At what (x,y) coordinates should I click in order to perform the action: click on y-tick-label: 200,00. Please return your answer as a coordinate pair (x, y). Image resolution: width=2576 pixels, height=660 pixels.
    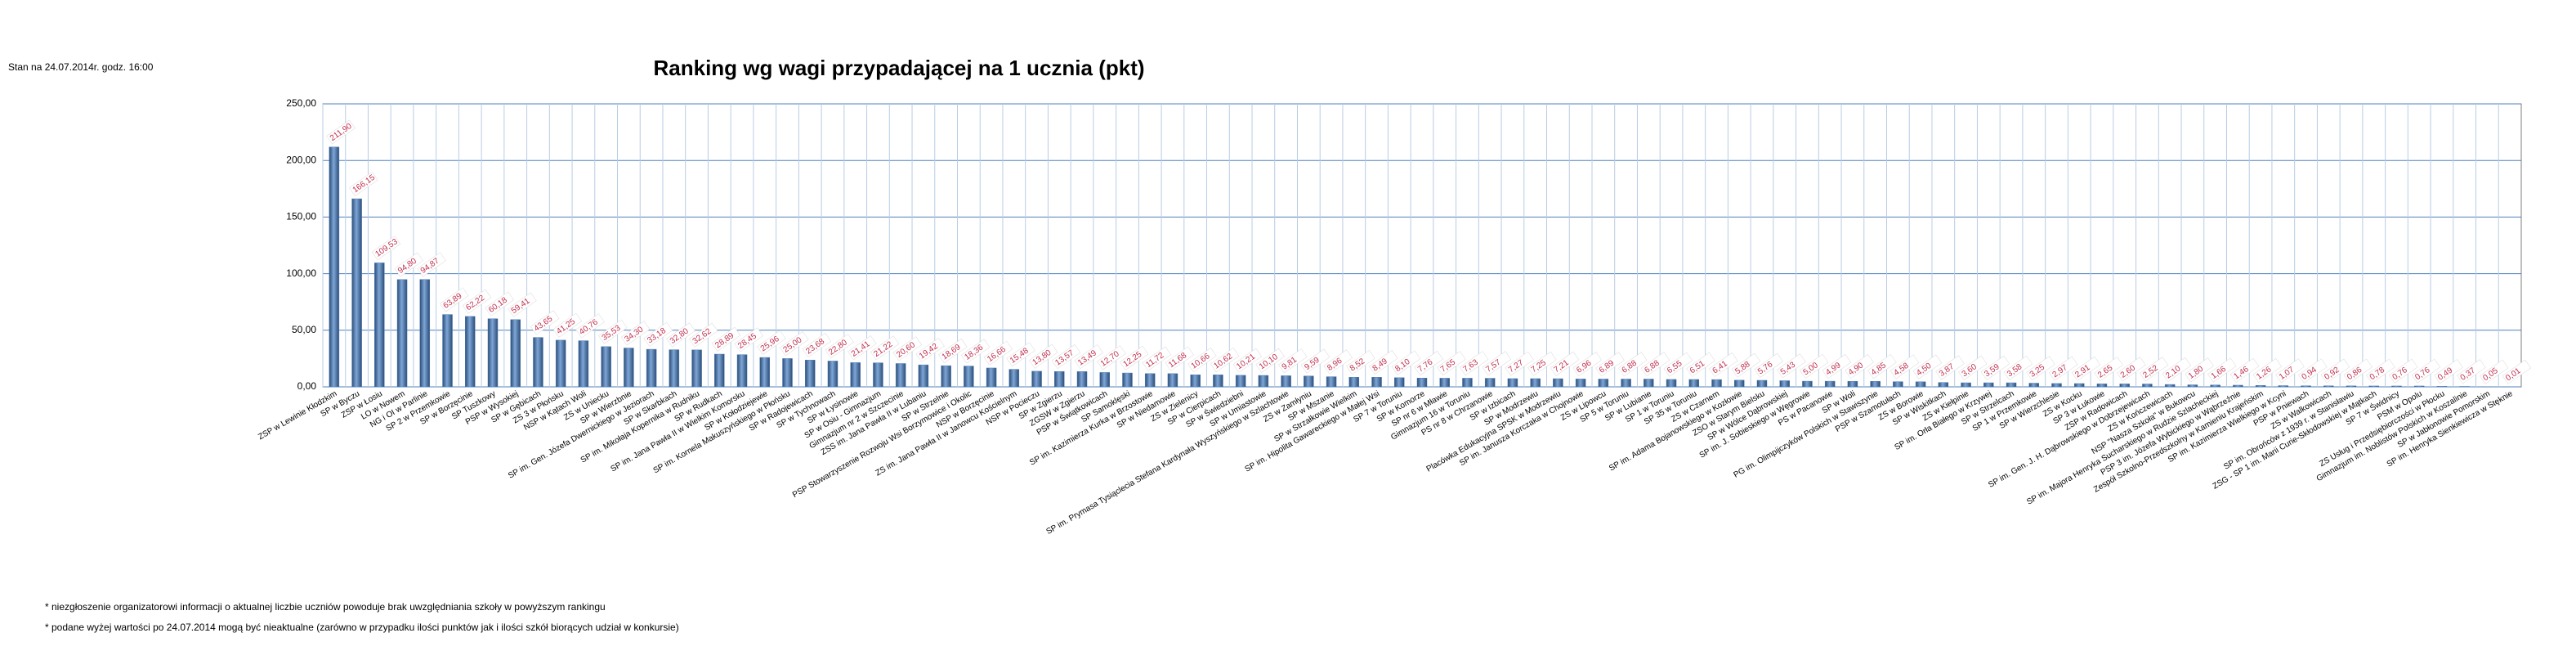
    Looking at the image, I should click on (301, 159).